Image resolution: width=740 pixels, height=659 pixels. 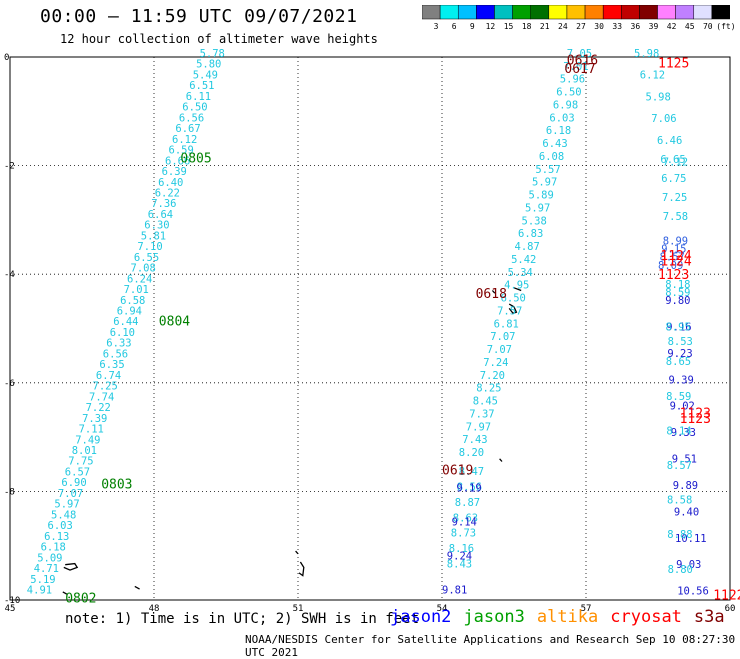 I want to click on wave-height-value: 7.39, so click(x=94, y=419).